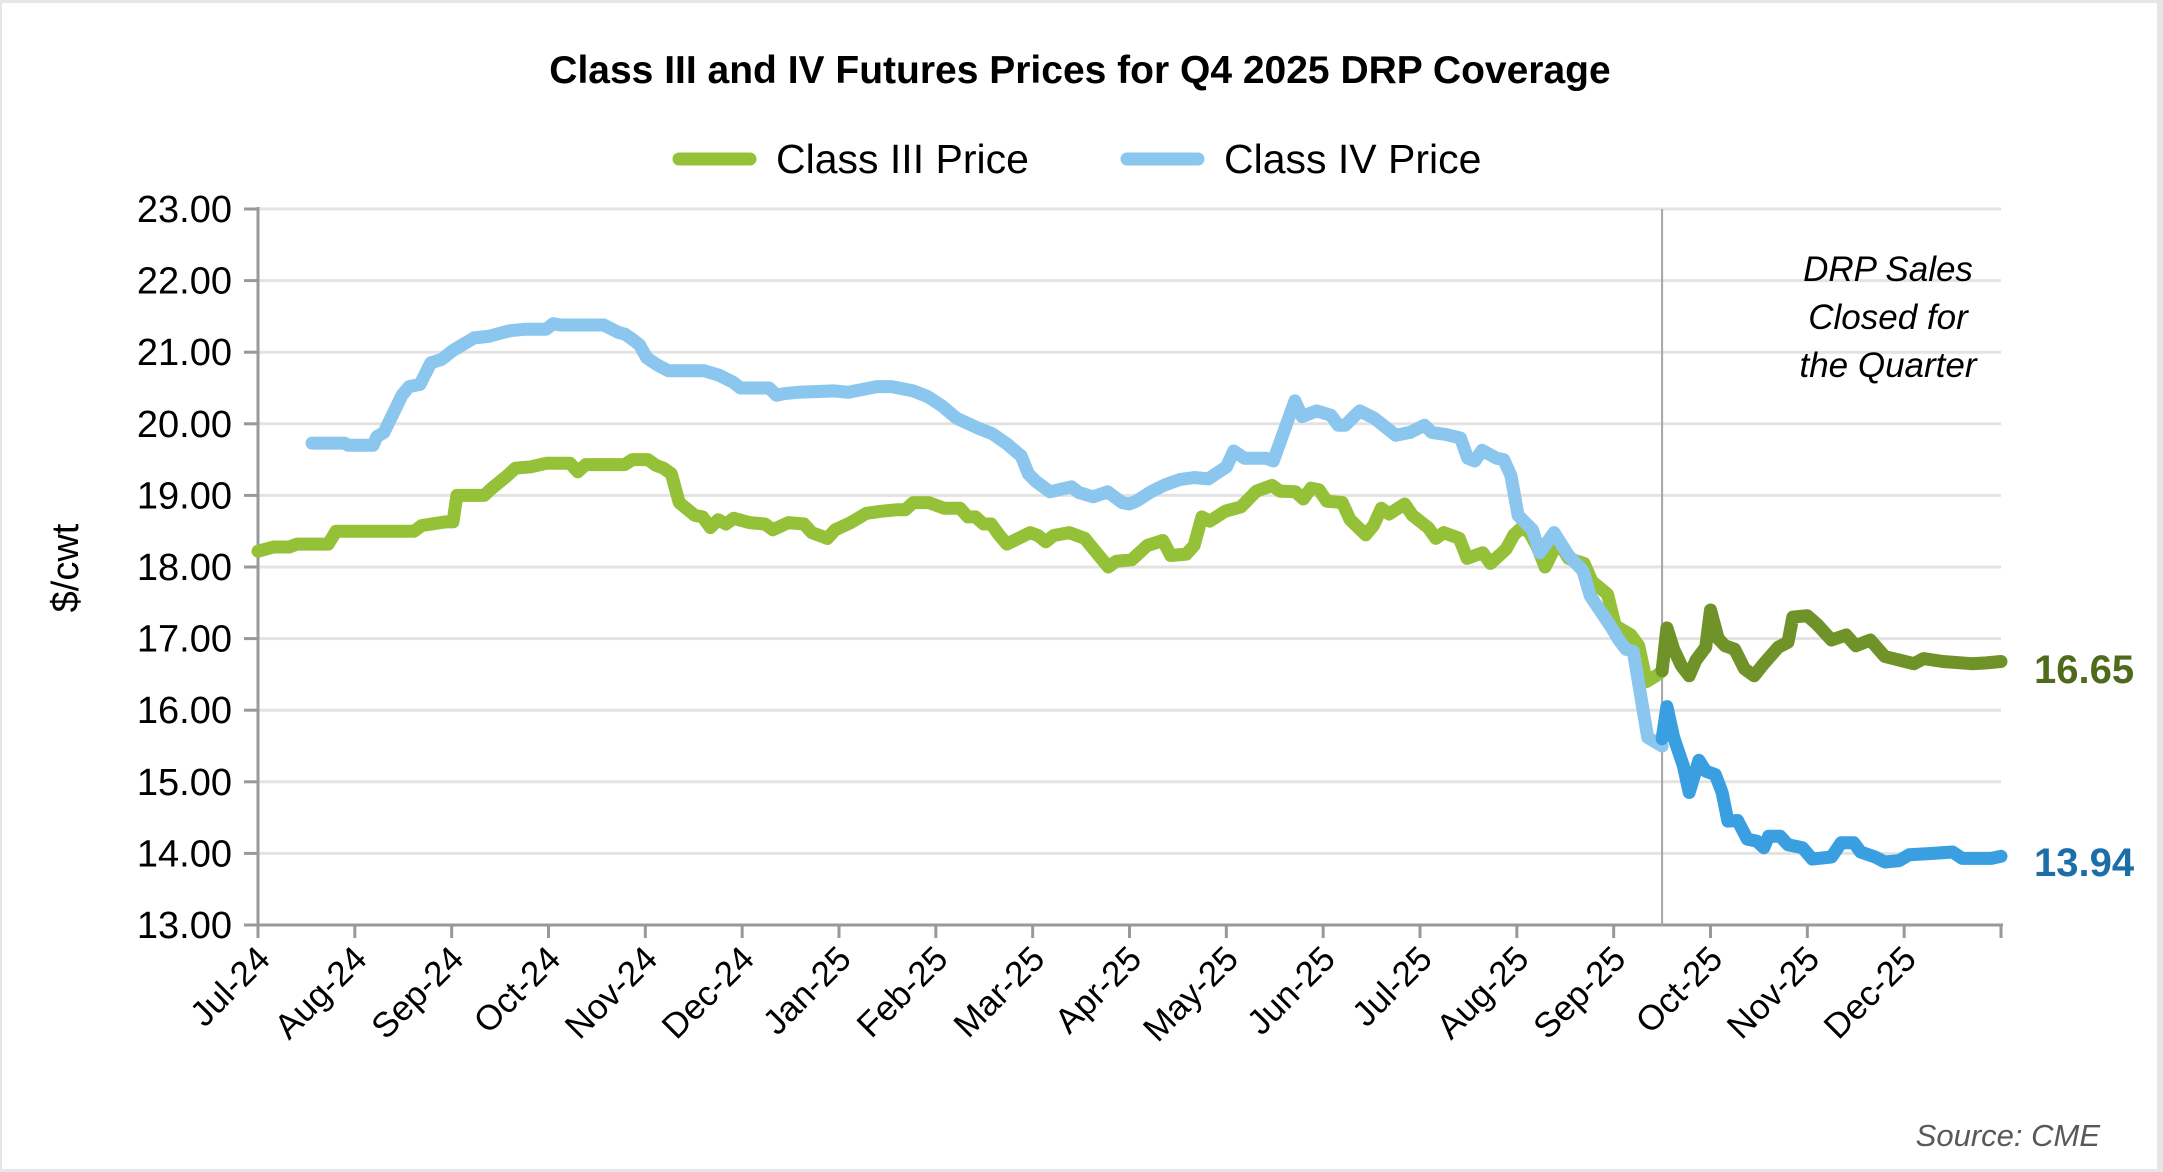  I want to click on annotation-line-3: the Quarter, so click(1888, 365).